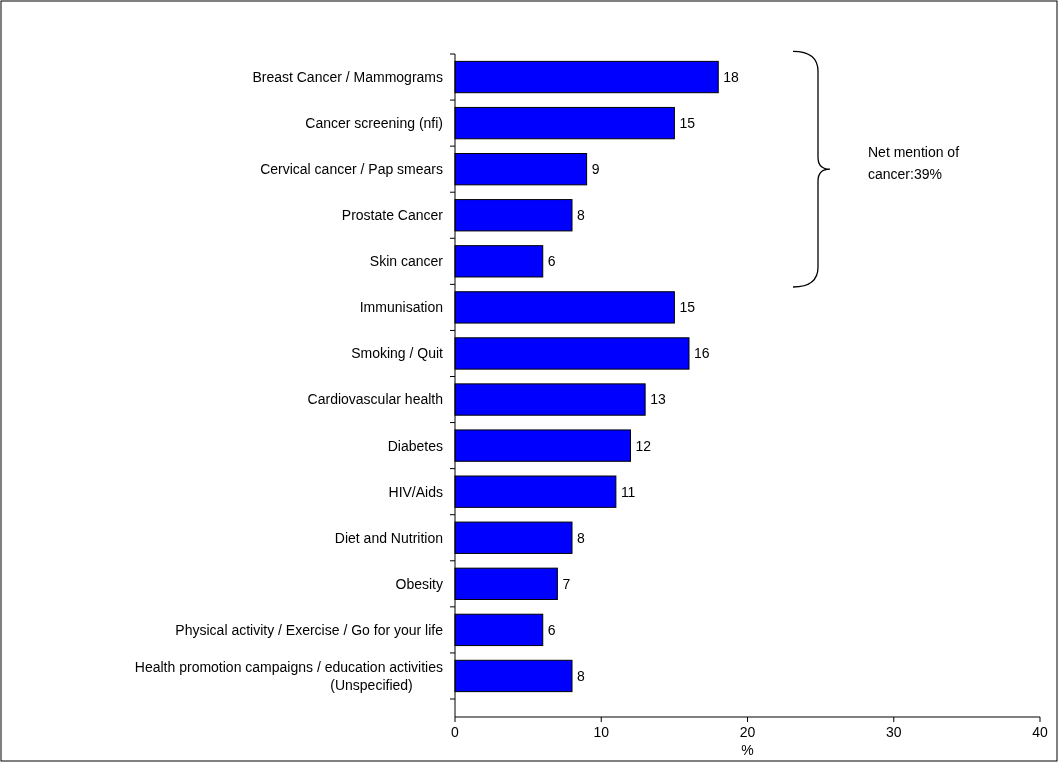 Image resolution: width=1058 pixels, height=762 pixels. Describe the element at coordinates (351, 169) in the screenshot. I see `y-tick-label: Cervical cancer / Pap smears` at that location.